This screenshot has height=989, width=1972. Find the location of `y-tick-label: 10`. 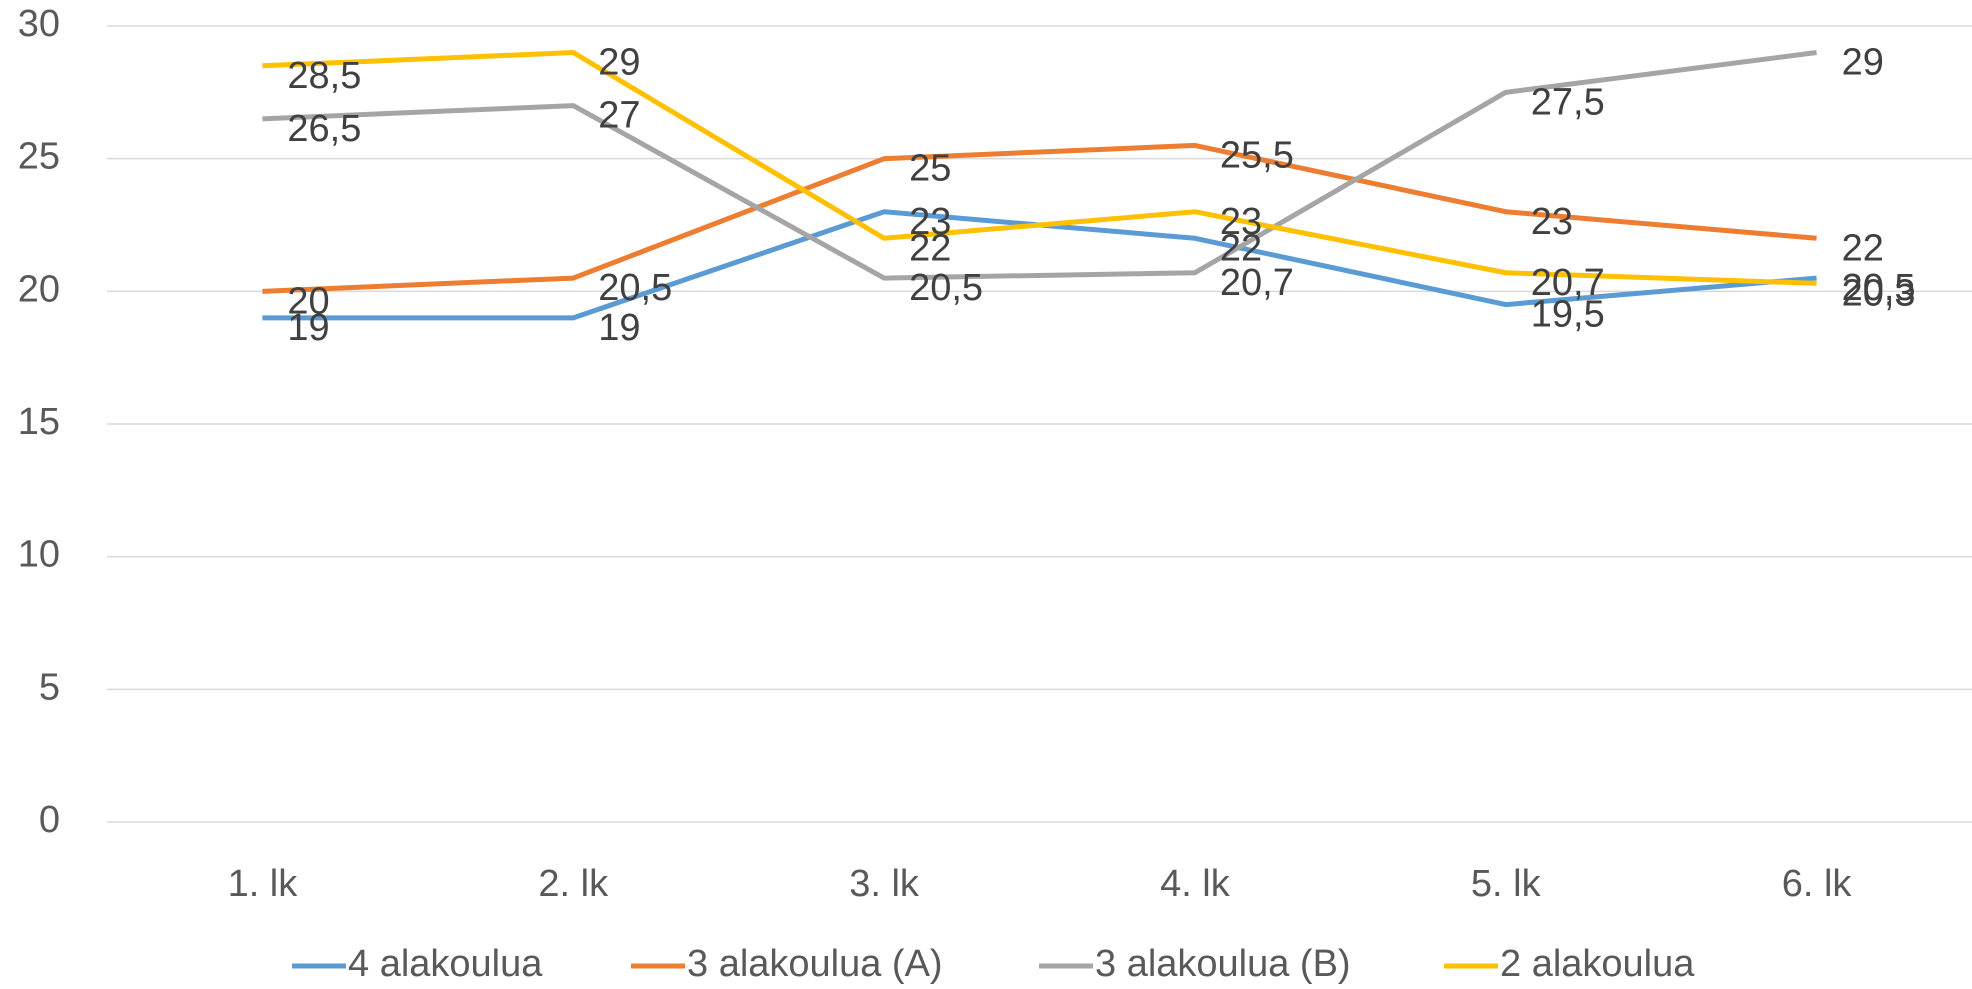

y-tick-label: 10 is located at coordinates (39, 555).